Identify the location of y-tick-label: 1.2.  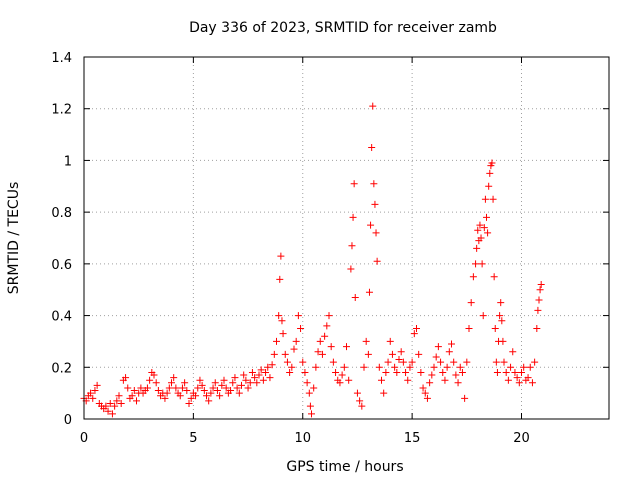
(61, 110).